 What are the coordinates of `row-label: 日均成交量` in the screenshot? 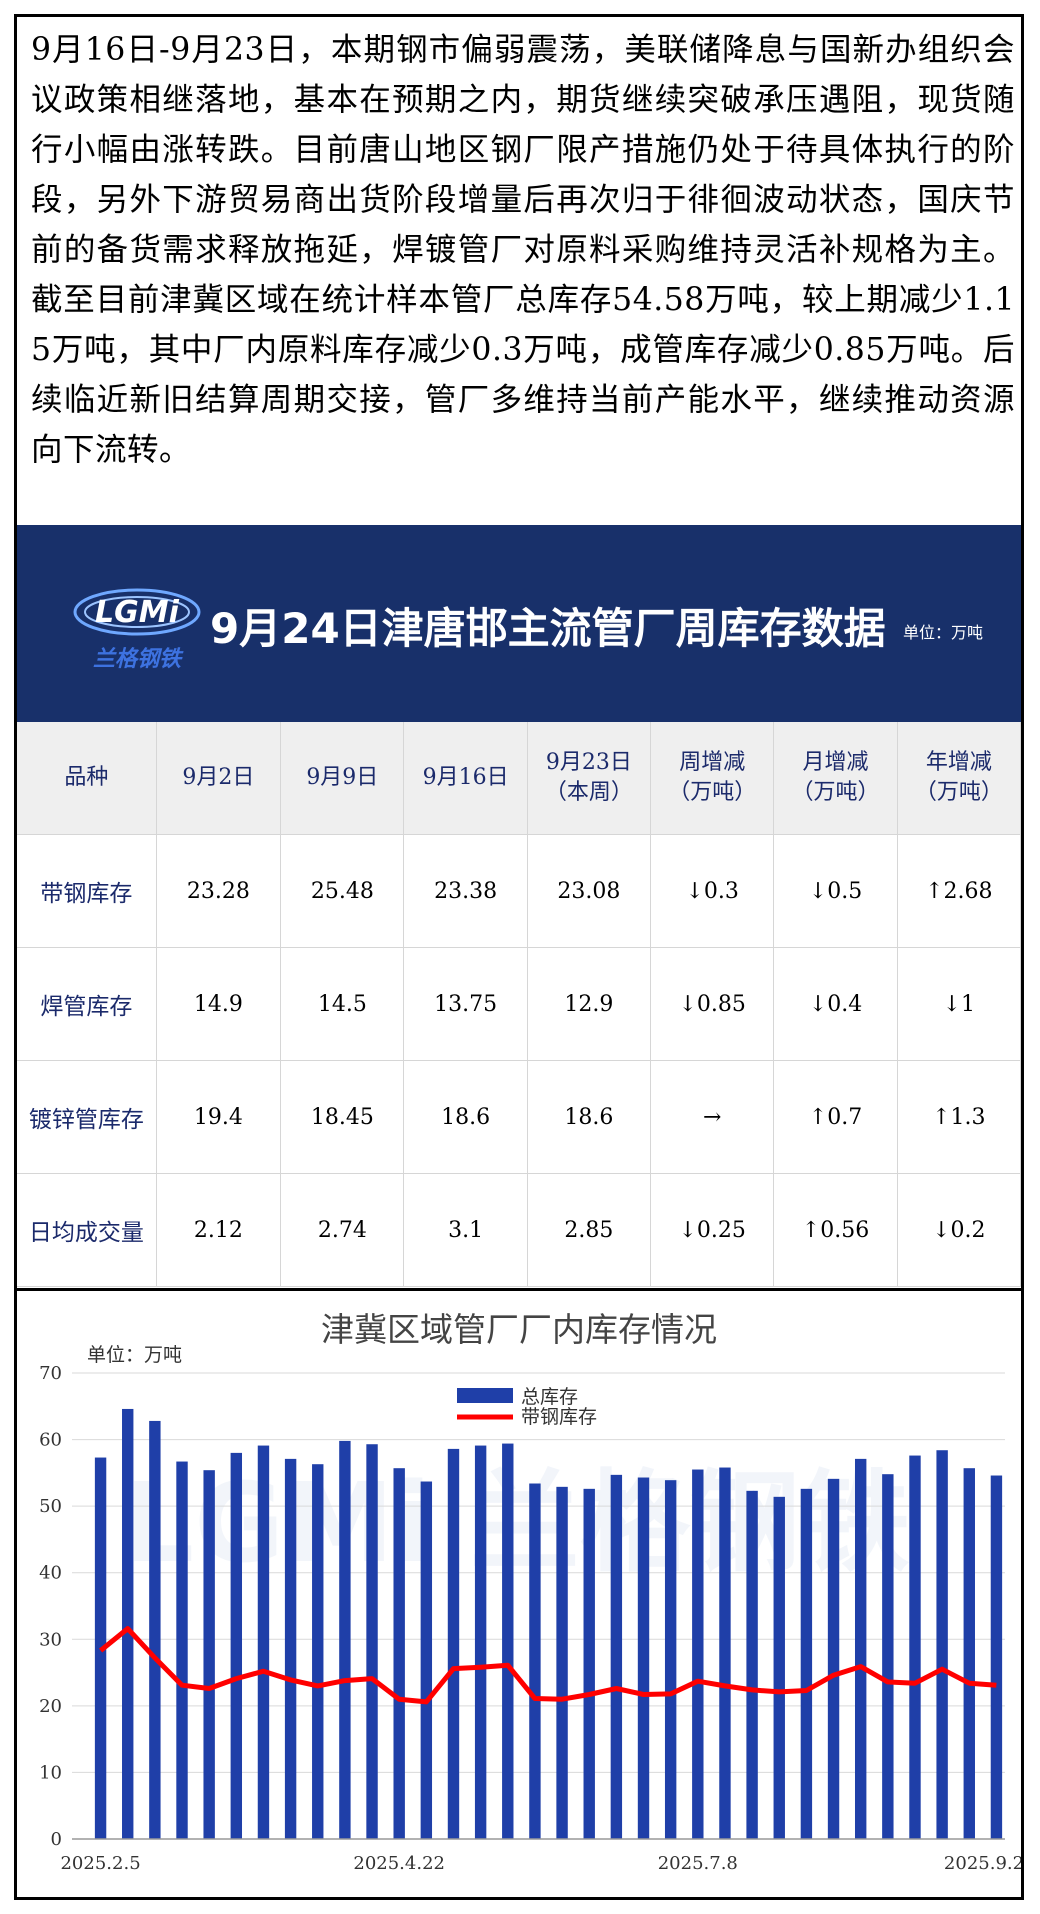 It's located at (87, 1230).